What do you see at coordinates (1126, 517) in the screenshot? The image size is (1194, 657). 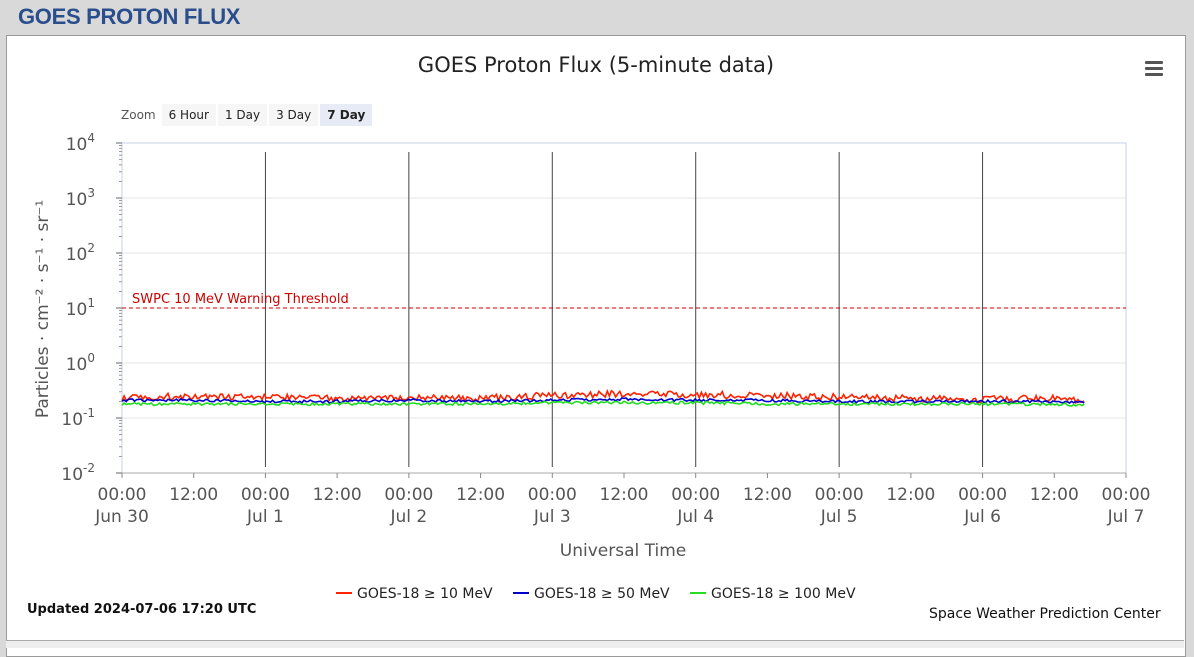 I see `x-tick-date-label: Jul 7` at bounding box center [1126, 517].